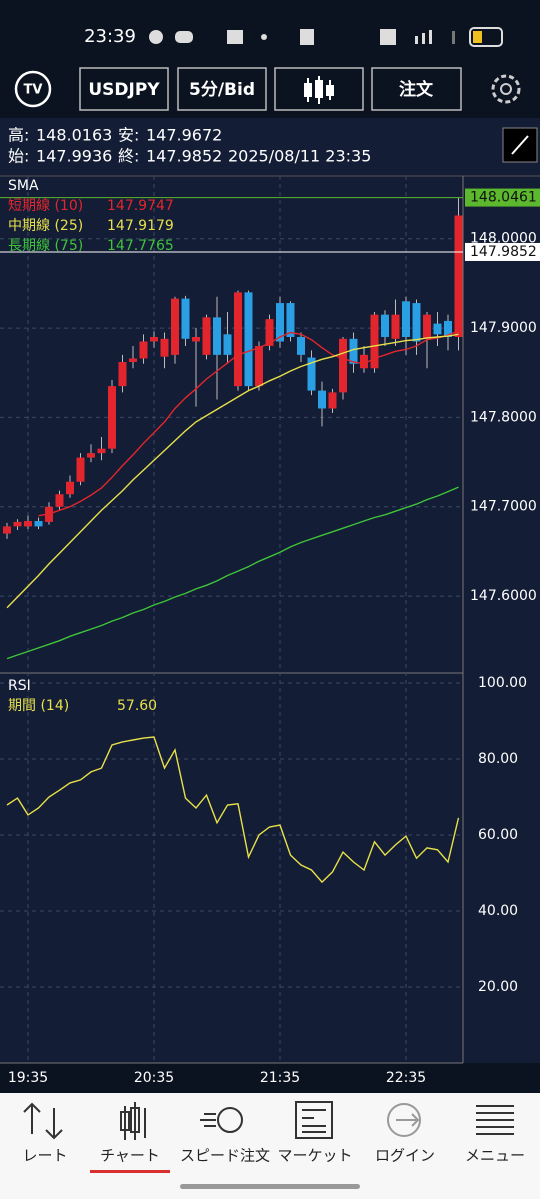 This screenshot has width=540, height=1199. I want to click on active-tab-indicator, so click(130, 1171).